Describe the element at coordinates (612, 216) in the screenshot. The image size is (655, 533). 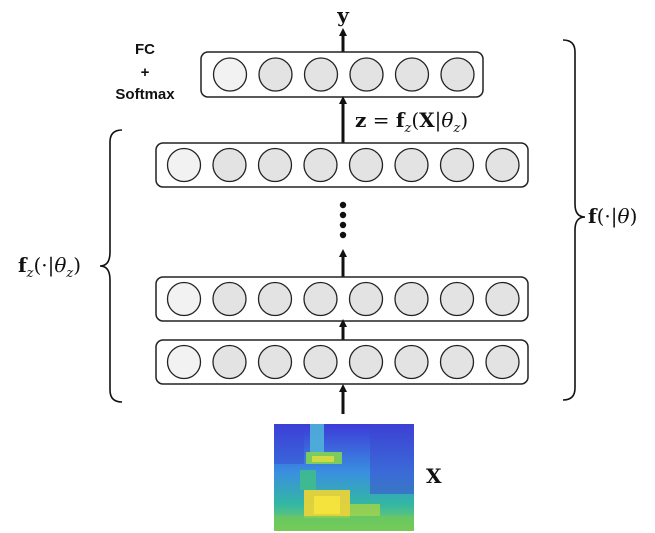
I see `full-model-label: f(·|θ)` at that location.